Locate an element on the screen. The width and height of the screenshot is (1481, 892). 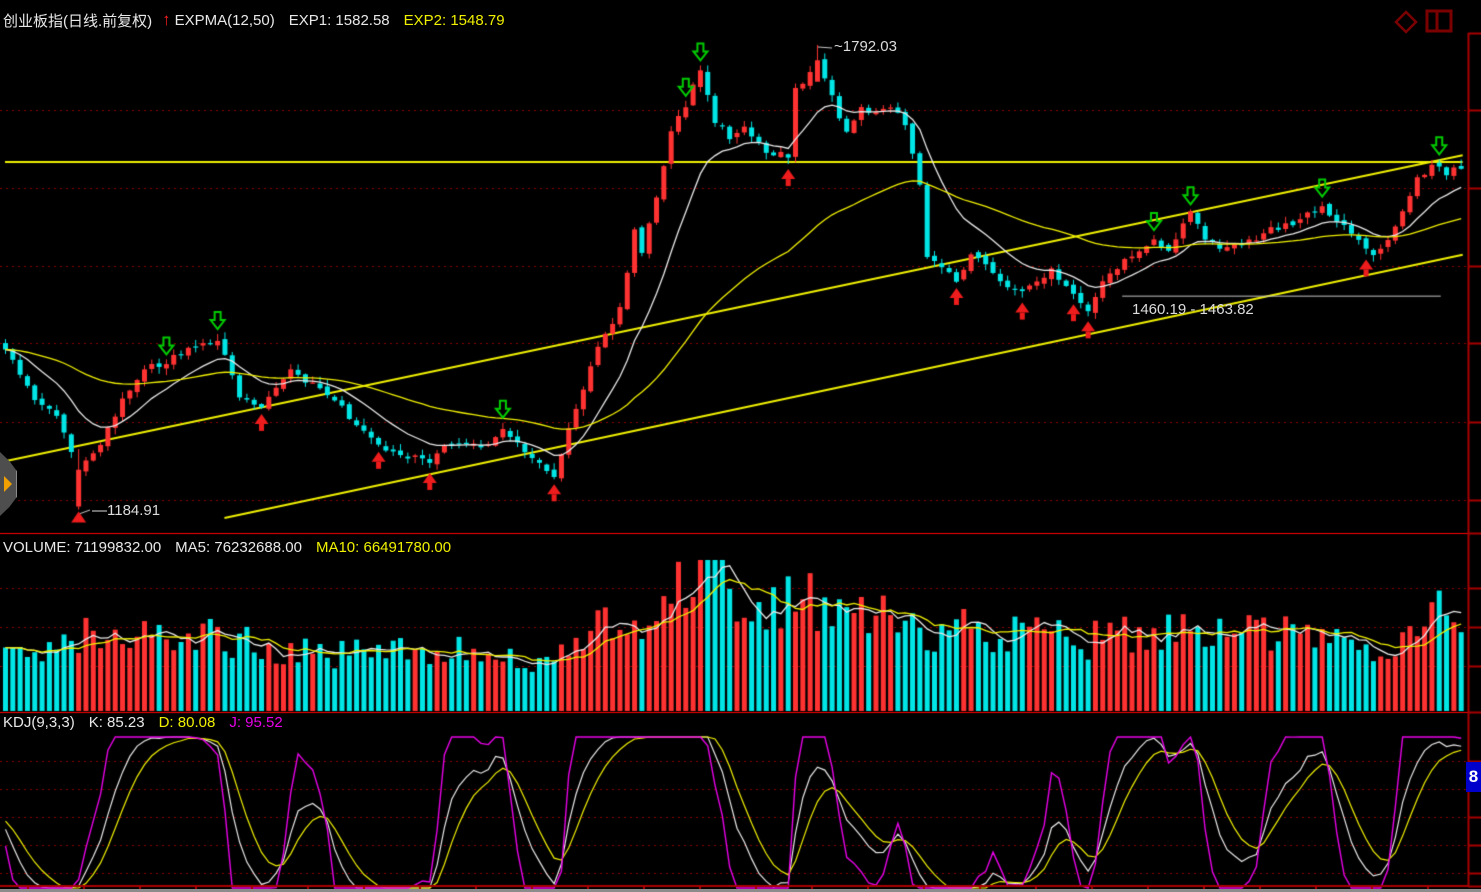
gap-price-label: 1460.19 - 1463.82 is located at coordinates (1193, 309).